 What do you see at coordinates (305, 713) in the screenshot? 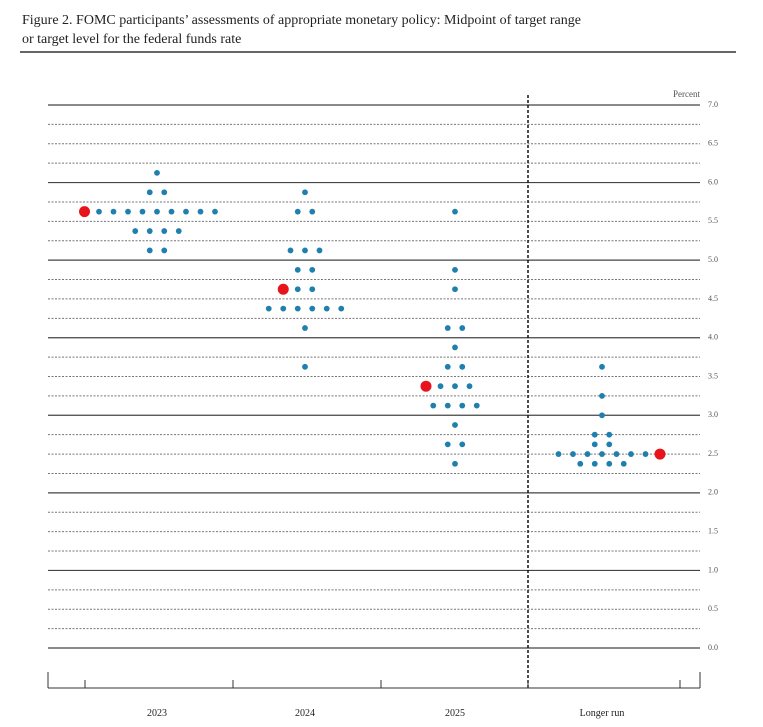
I see `x-tick-label: 2024` at bounding box center [305, 713].